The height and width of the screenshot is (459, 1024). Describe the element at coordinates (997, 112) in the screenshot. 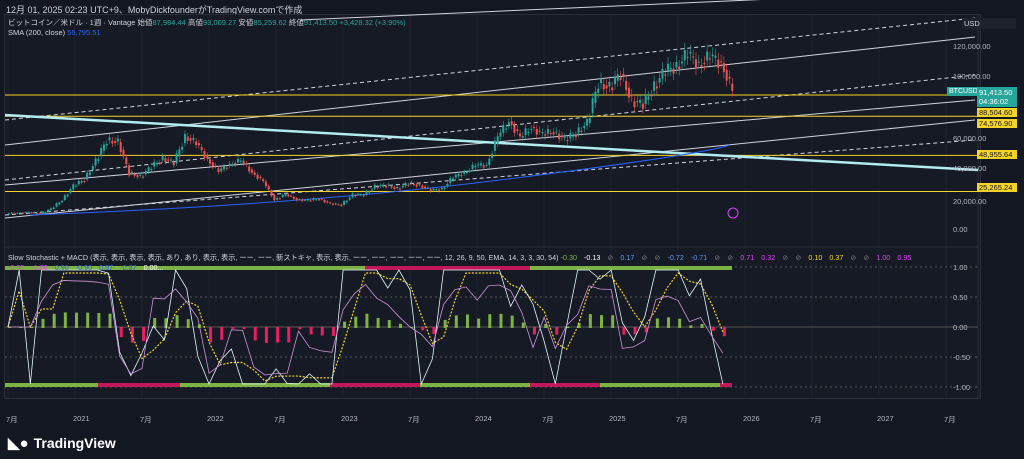

I see `level-price-tag: 88,504.60` at that location.